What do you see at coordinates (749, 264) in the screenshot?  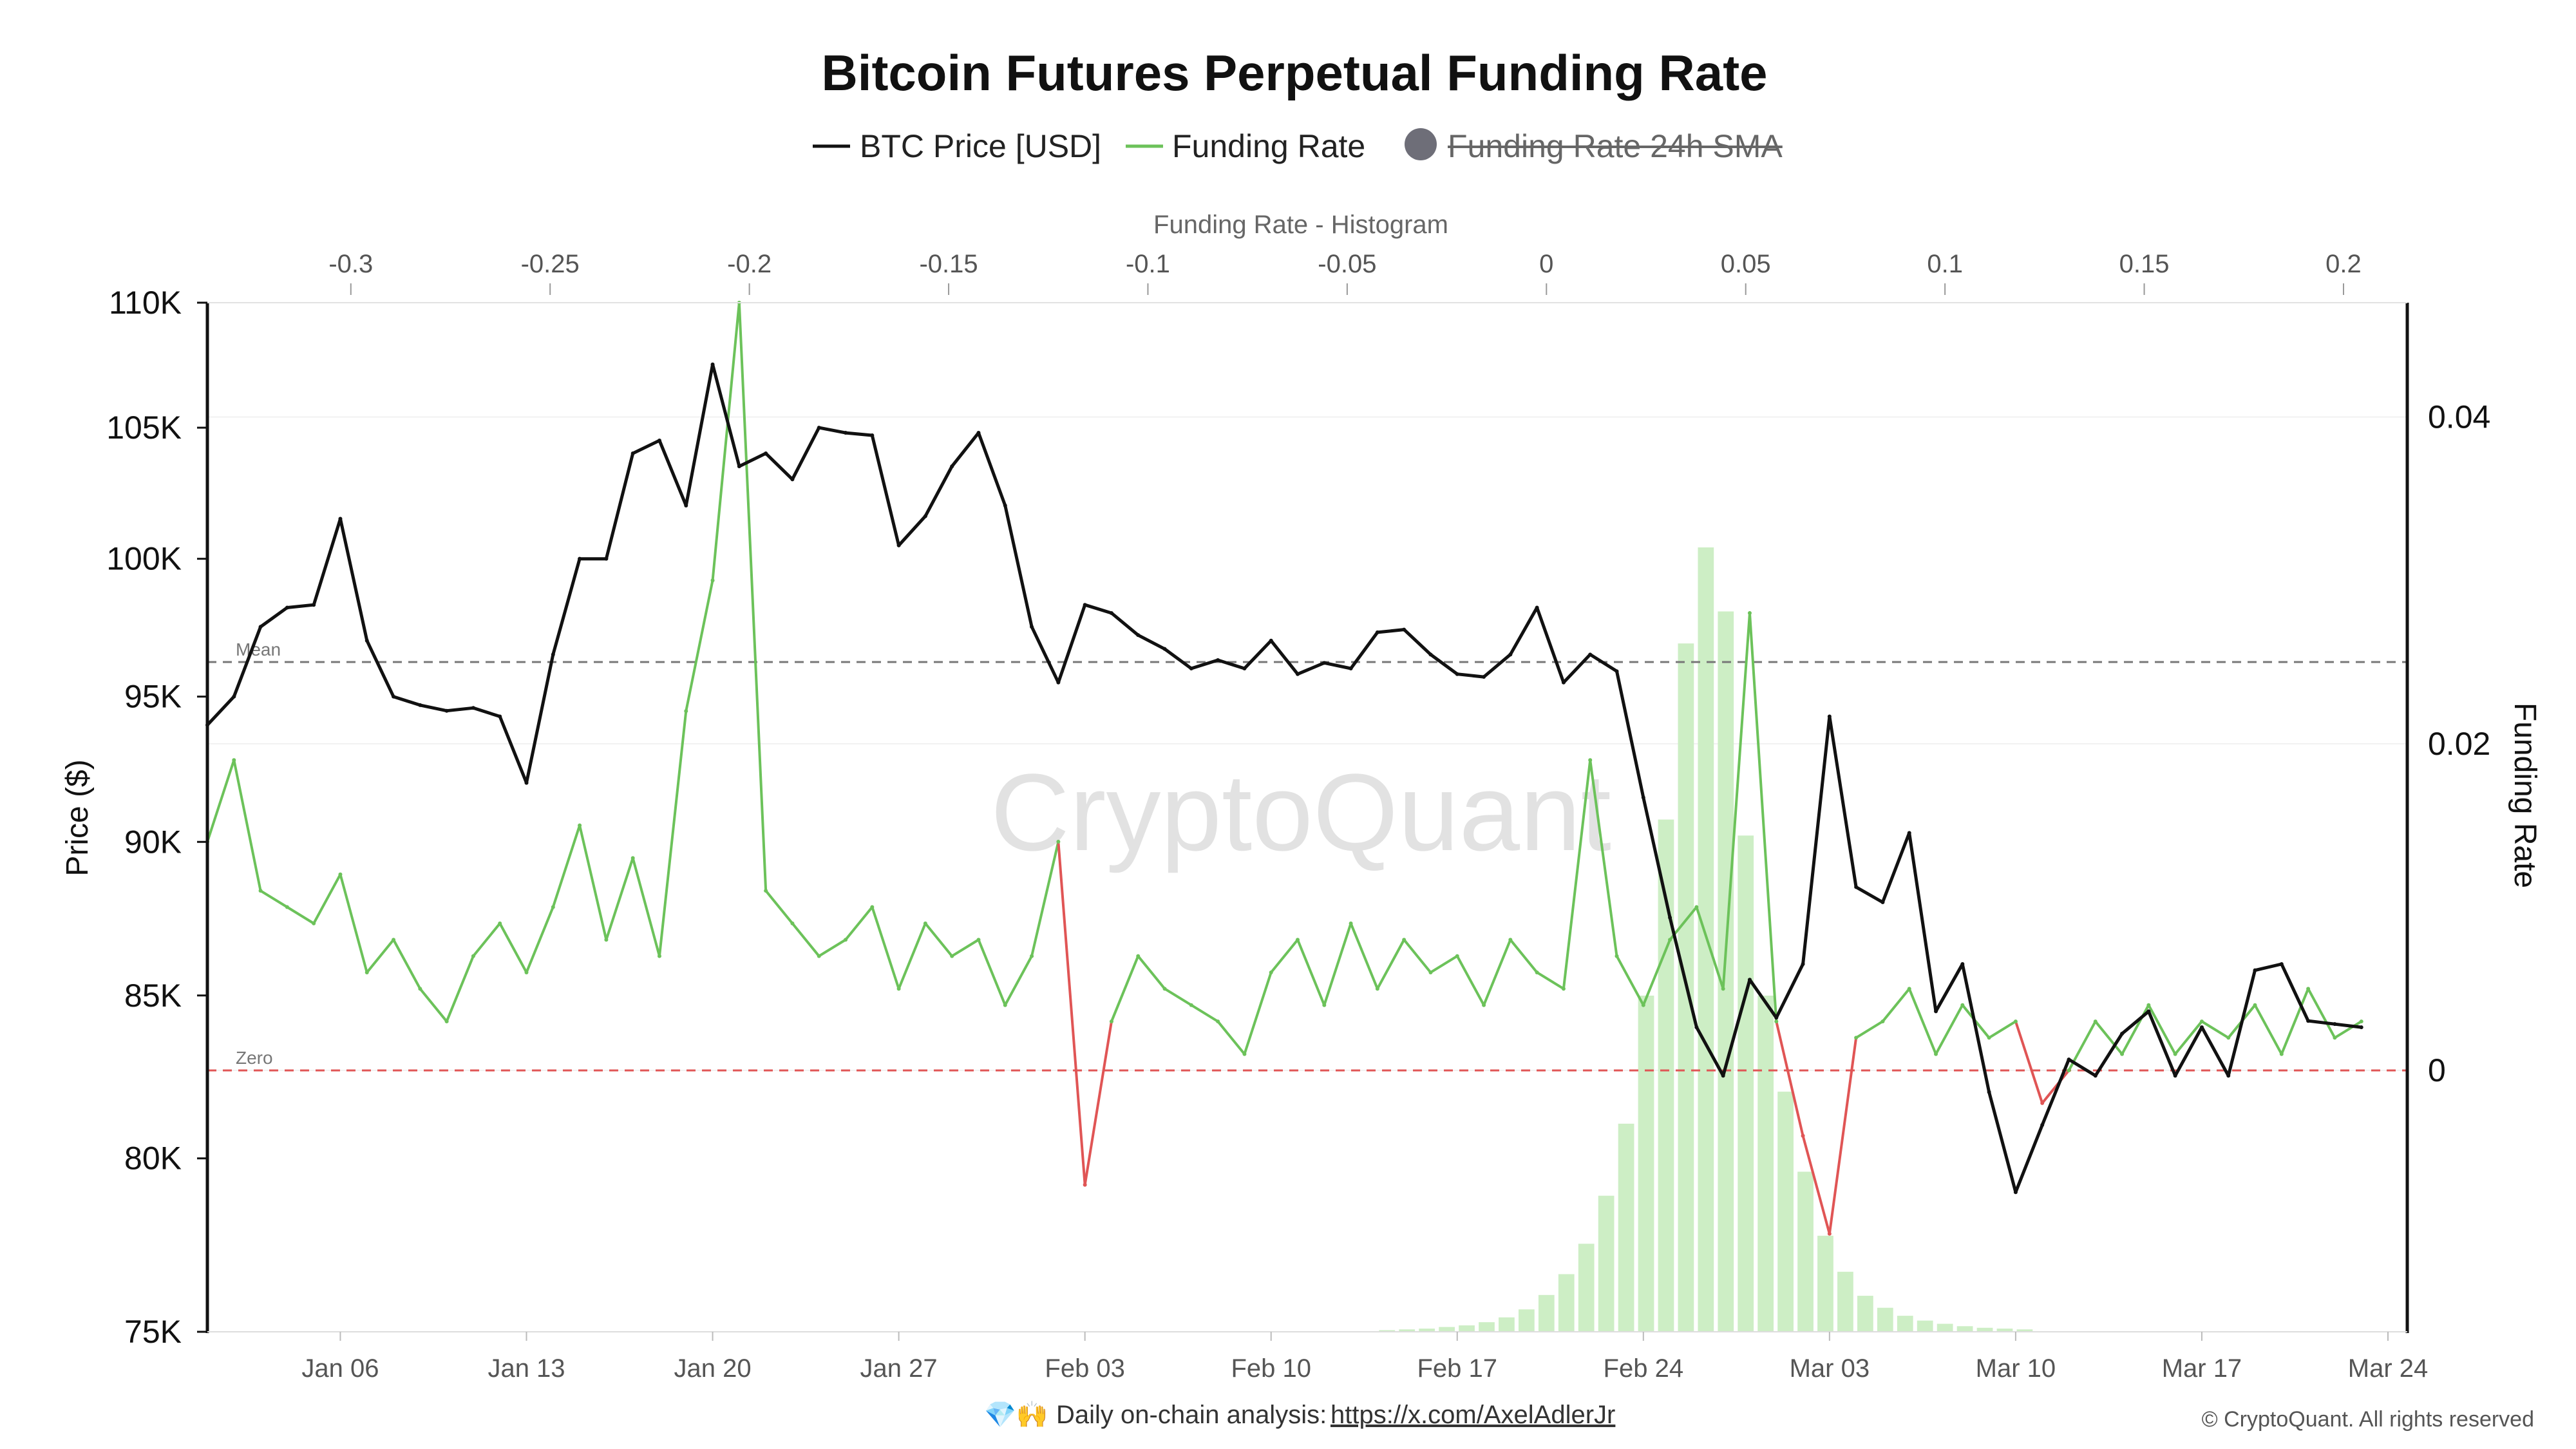 I see `histogram-tick-2: -0.2` at bounding box center [749, 264].